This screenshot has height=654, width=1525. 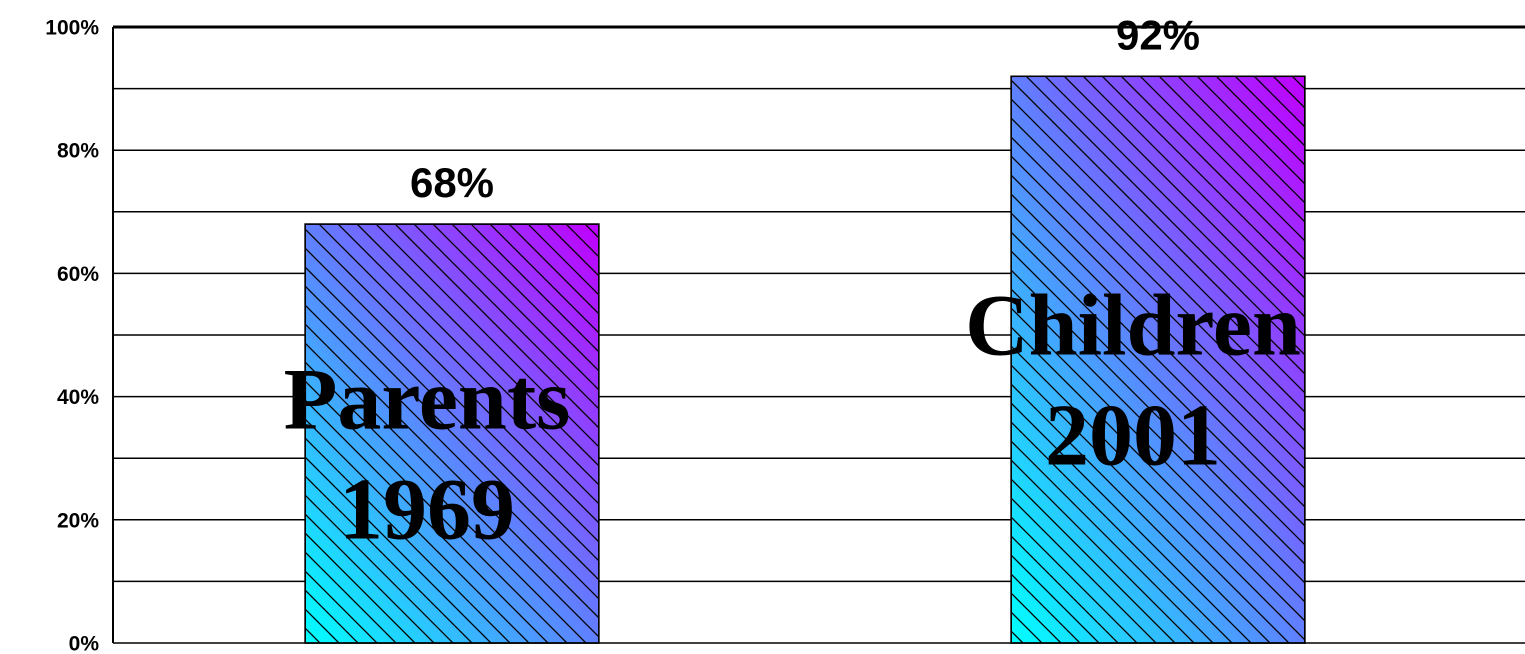 What do you see at coordinates (1133, 381) in the screenshot?
I see `category-label: Children 2001` at bounding box center [1133, 381].